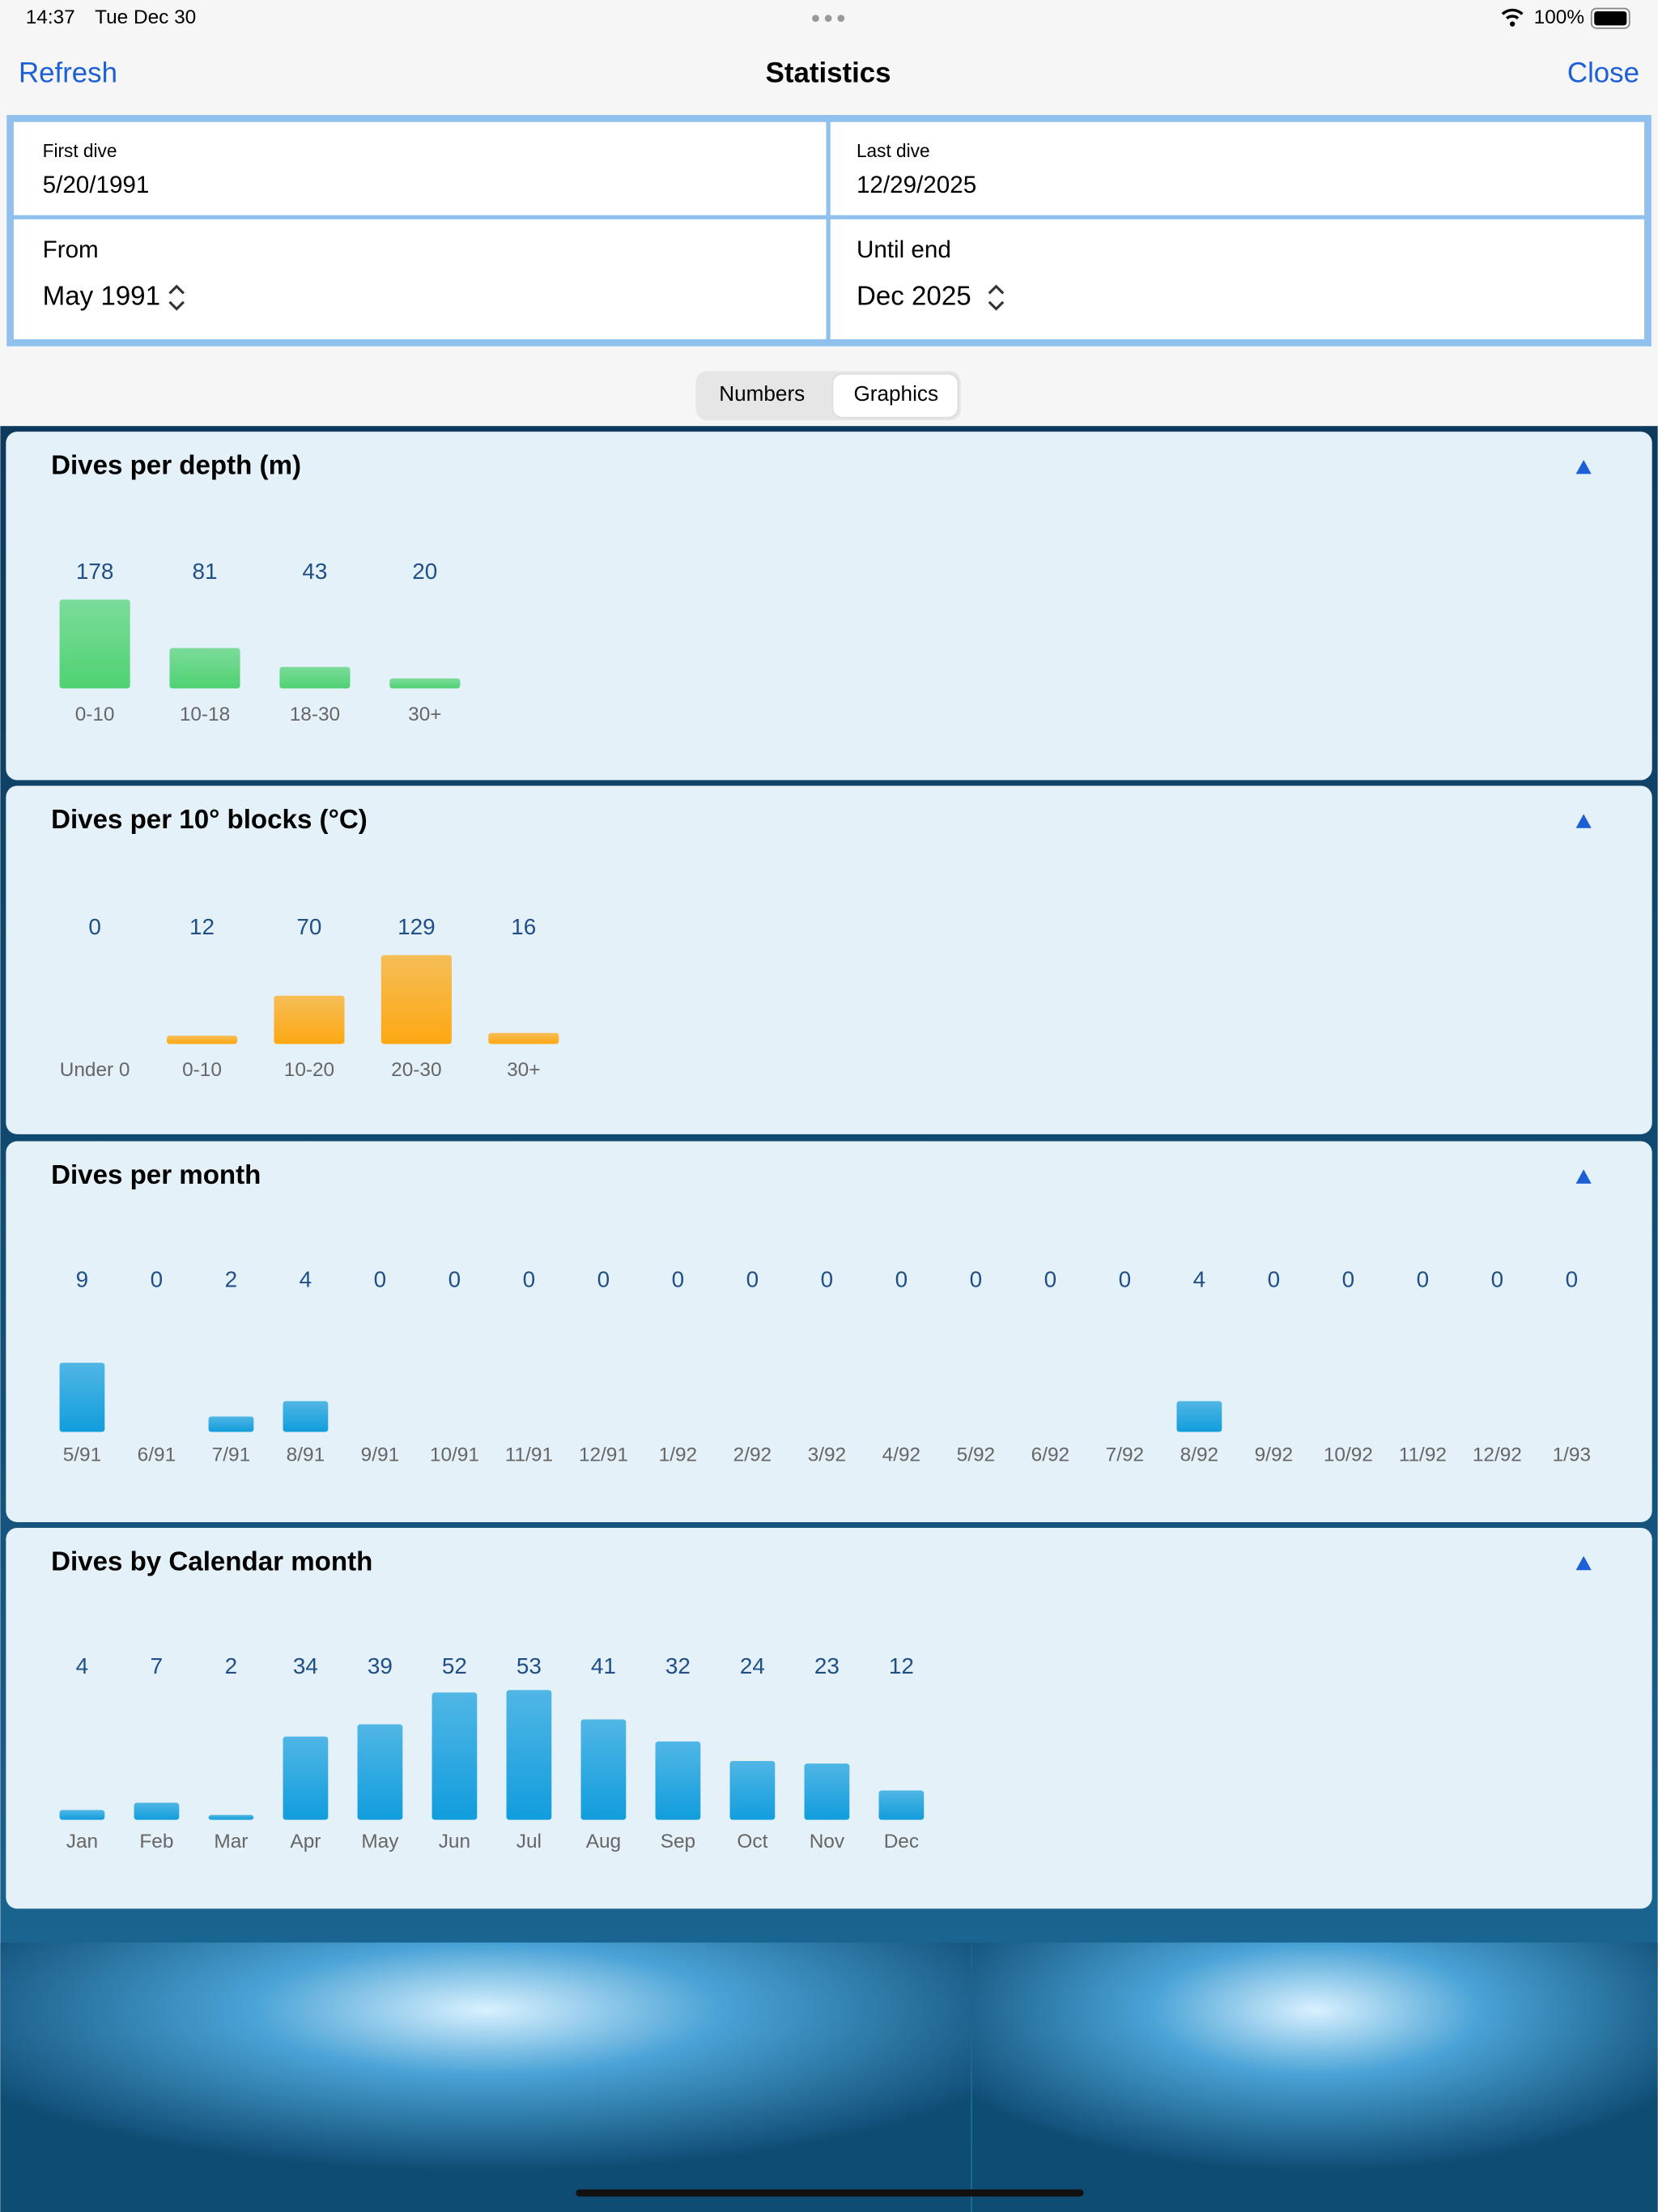 This screenshot has width=1658, height=2212. What do you see at coordinates (678, 1665) in the screenshot?
I see `value-label: 32` at bounding box center [678, 1665].